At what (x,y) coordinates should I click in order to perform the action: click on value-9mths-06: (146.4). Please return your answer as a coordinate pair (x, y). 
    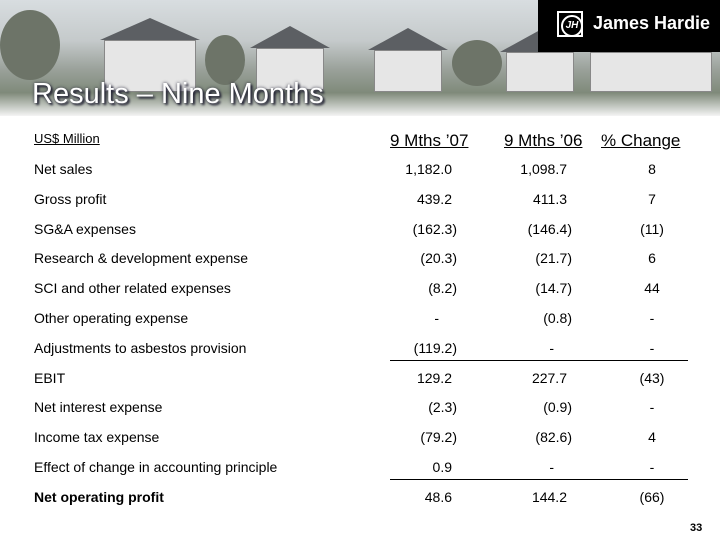
    Looking at the image, I should click on (549, 228).